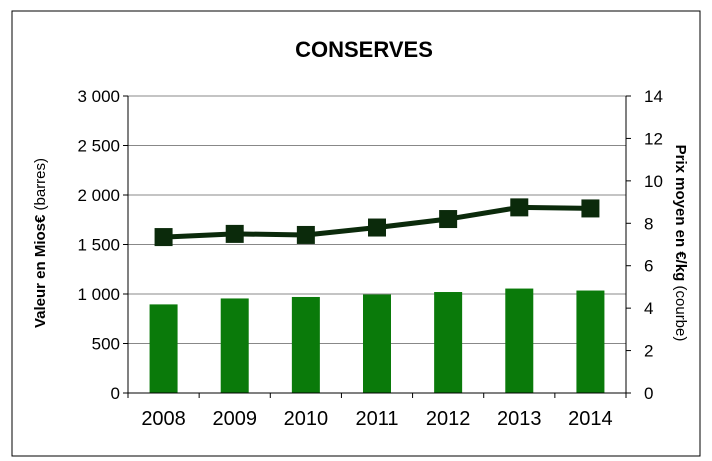 The image size is (712, 461). I want to click on left-tick-label: 2 000, so click(98, 195).